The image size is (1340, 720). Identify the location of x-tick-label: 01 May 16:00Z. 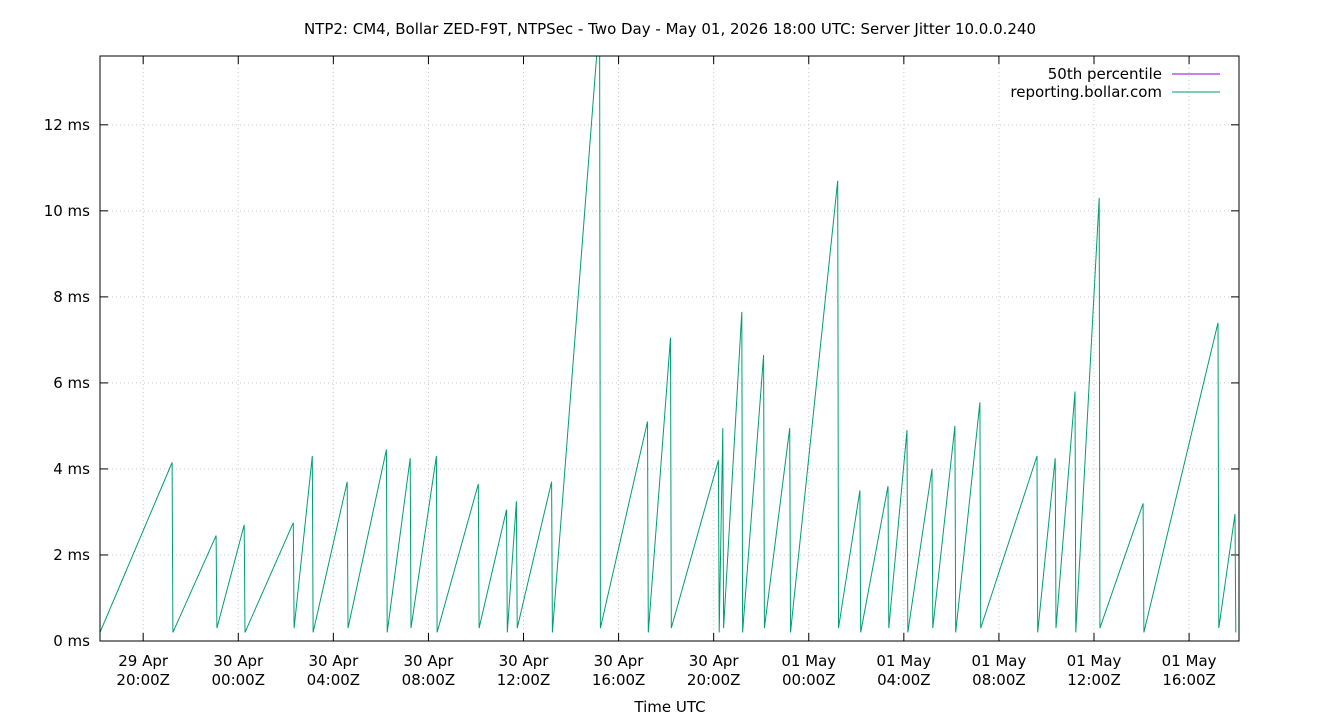
(1189, 670).